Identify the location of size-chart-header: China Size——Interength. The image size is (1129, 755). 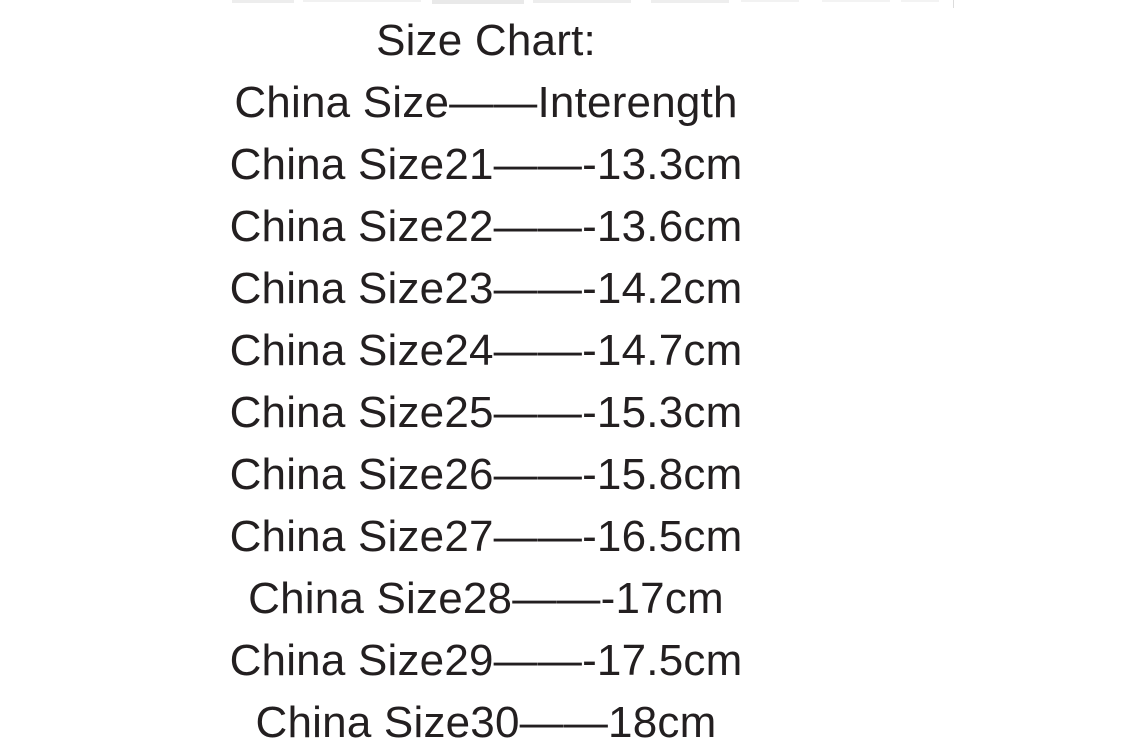
(486, 102).